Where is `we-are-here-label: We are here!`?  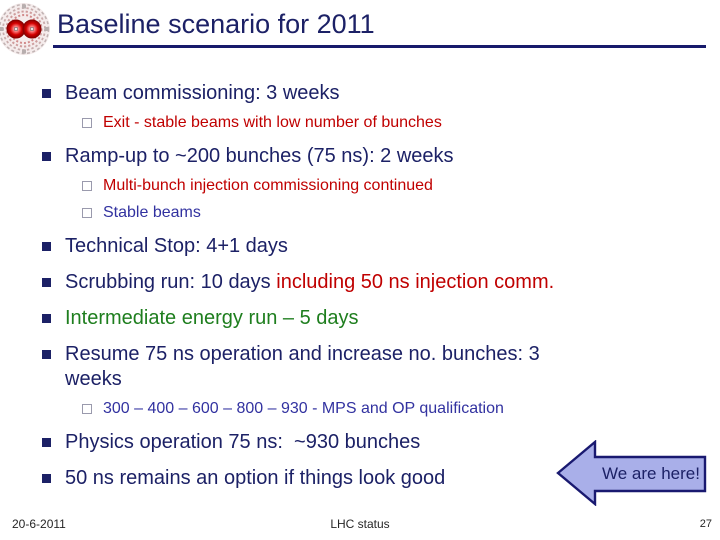
we-are-here-label: We are here! is located at coordinates (651, 473).